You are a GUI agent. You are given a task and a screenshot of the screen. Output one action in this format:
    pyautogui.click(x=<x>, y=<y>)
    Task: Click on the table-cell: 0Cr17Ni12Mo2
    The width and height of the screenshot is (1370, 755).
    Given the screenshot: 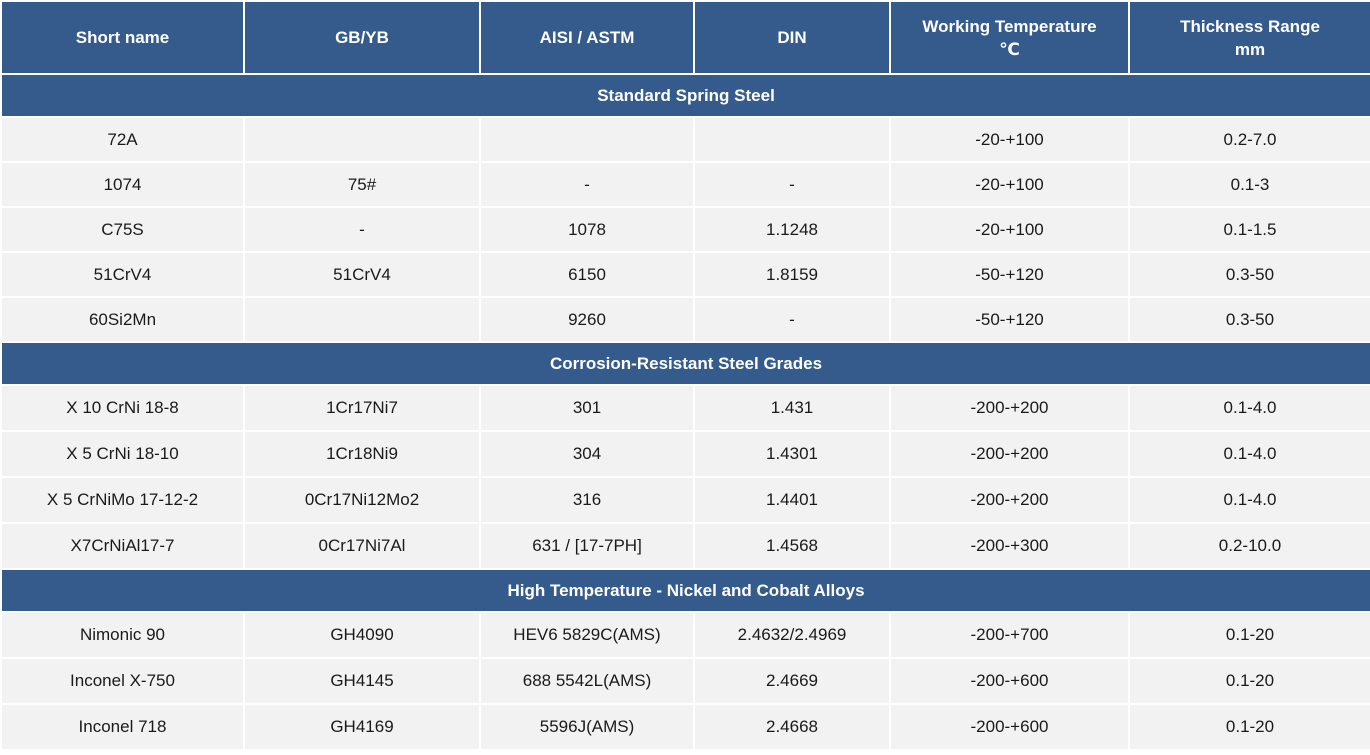 What is the action you would take?
    pyautogui.click(x=362, y=500)
    